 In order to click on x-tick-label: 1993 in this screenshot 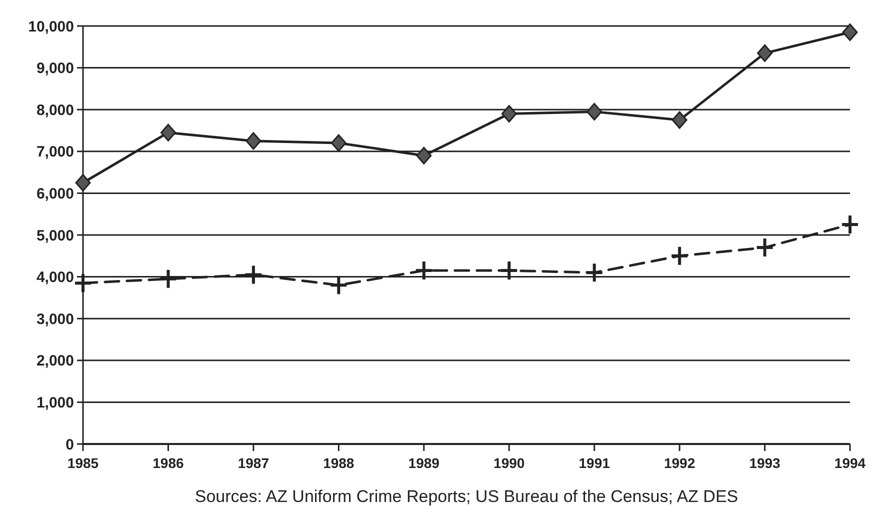, I will do `click(765, 463)`.